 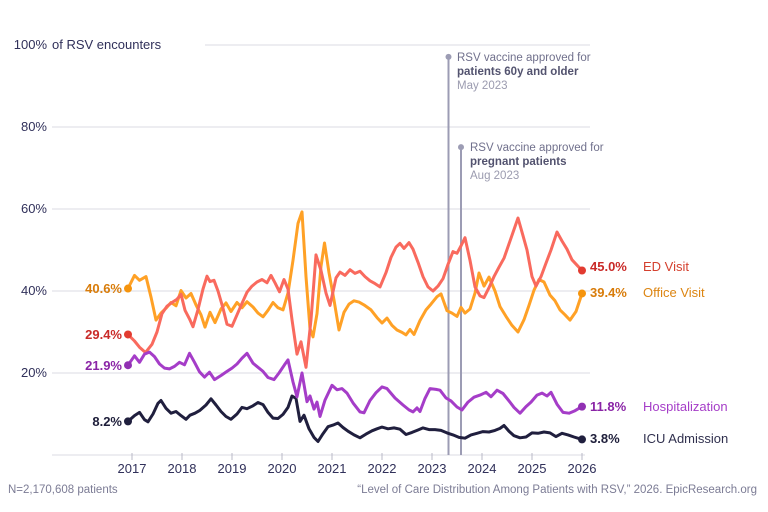 What do you see at coordinates (107, 421) in the screenshot?
I see `start-value-icu-admission: 8.2%` at bounding box center [107, 421].